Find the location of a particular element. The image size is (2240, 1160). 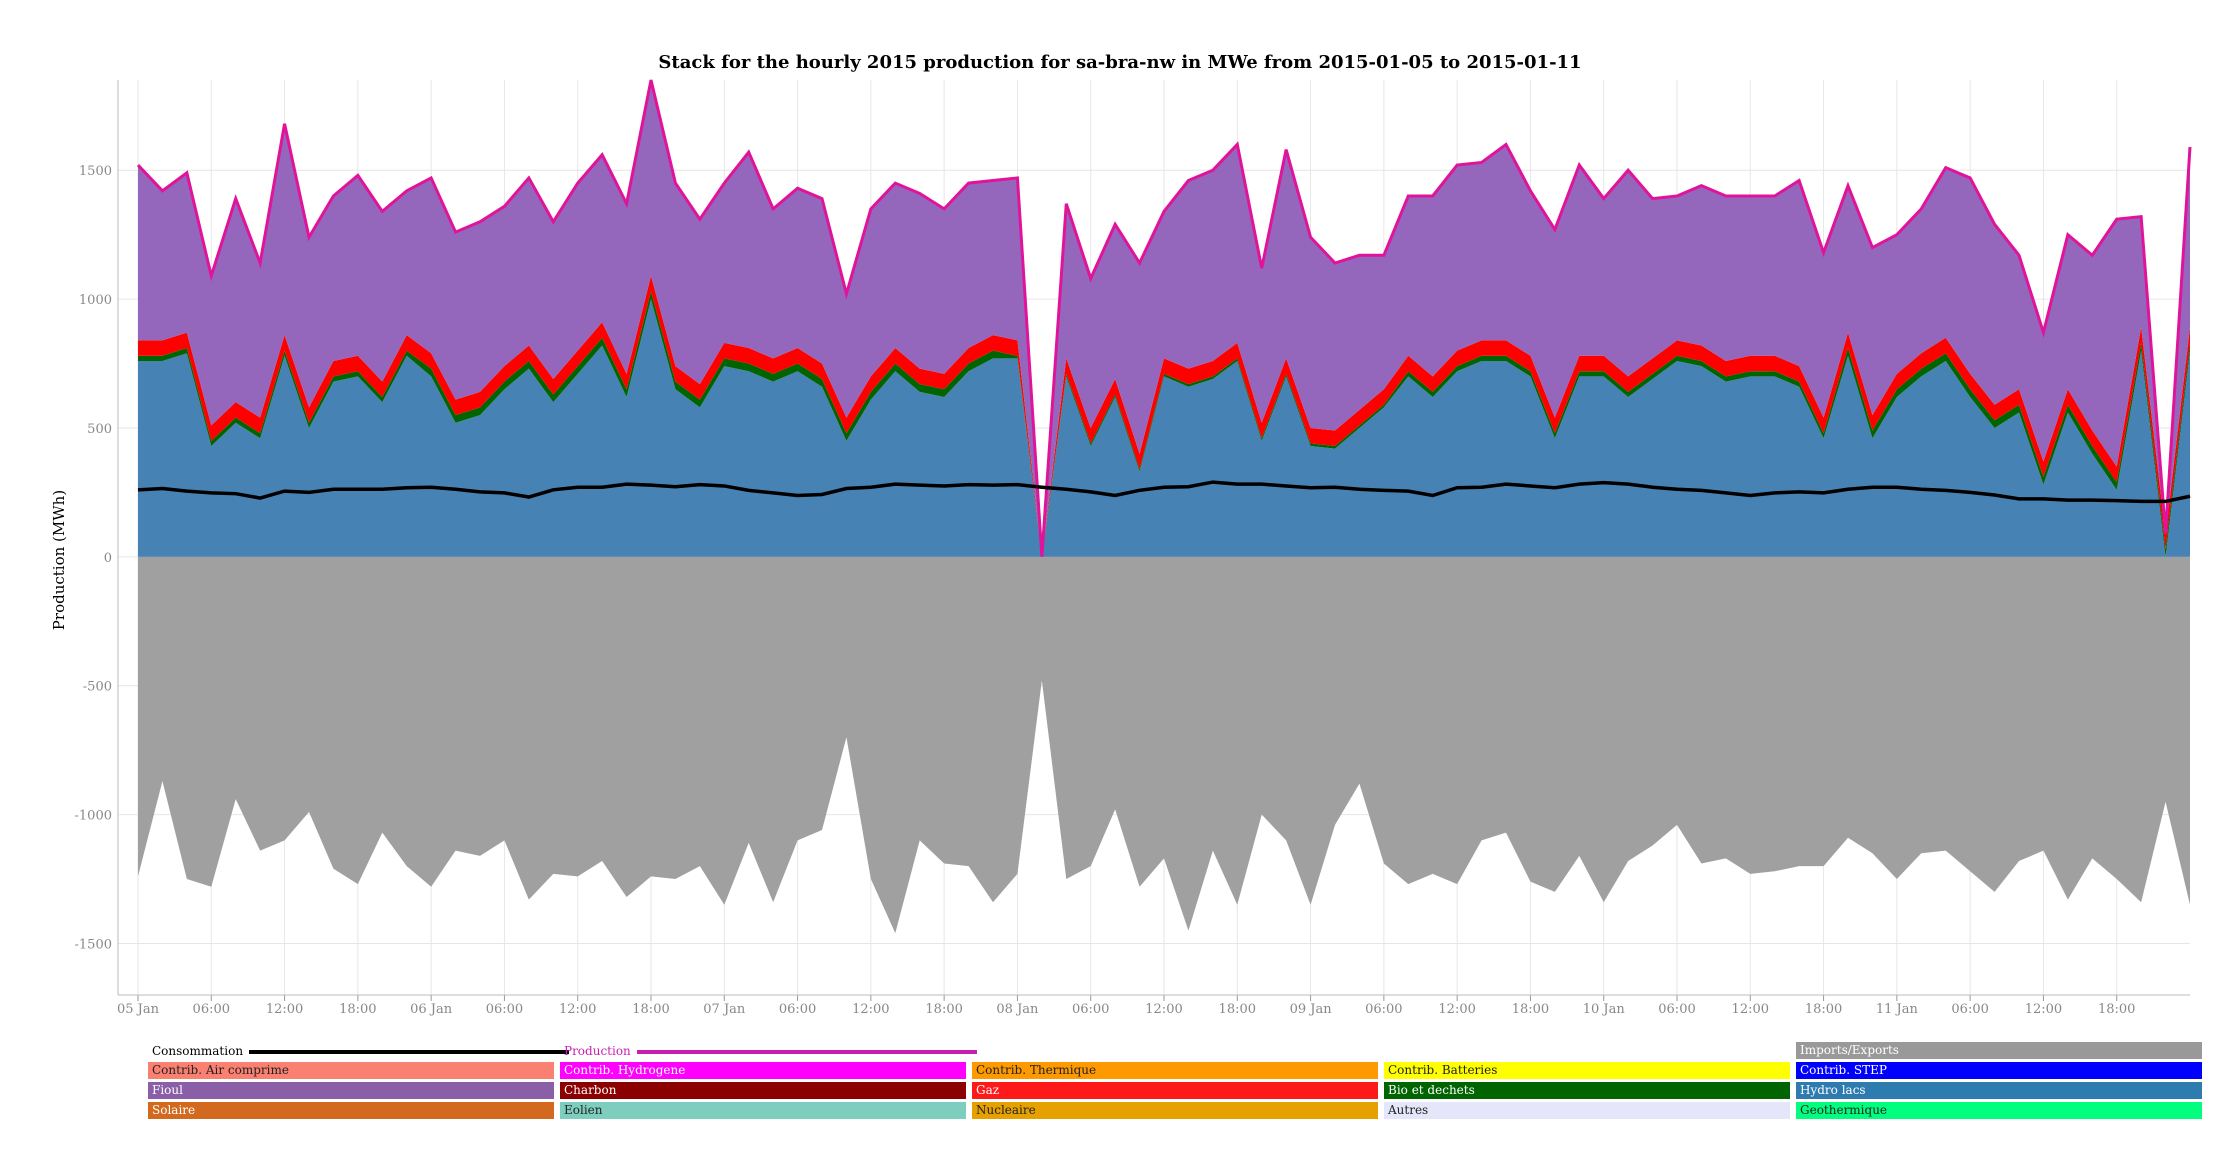

legend-item-contrib-air-comprime: Contrib. Air comprime is located at coordinates (351, 1070).